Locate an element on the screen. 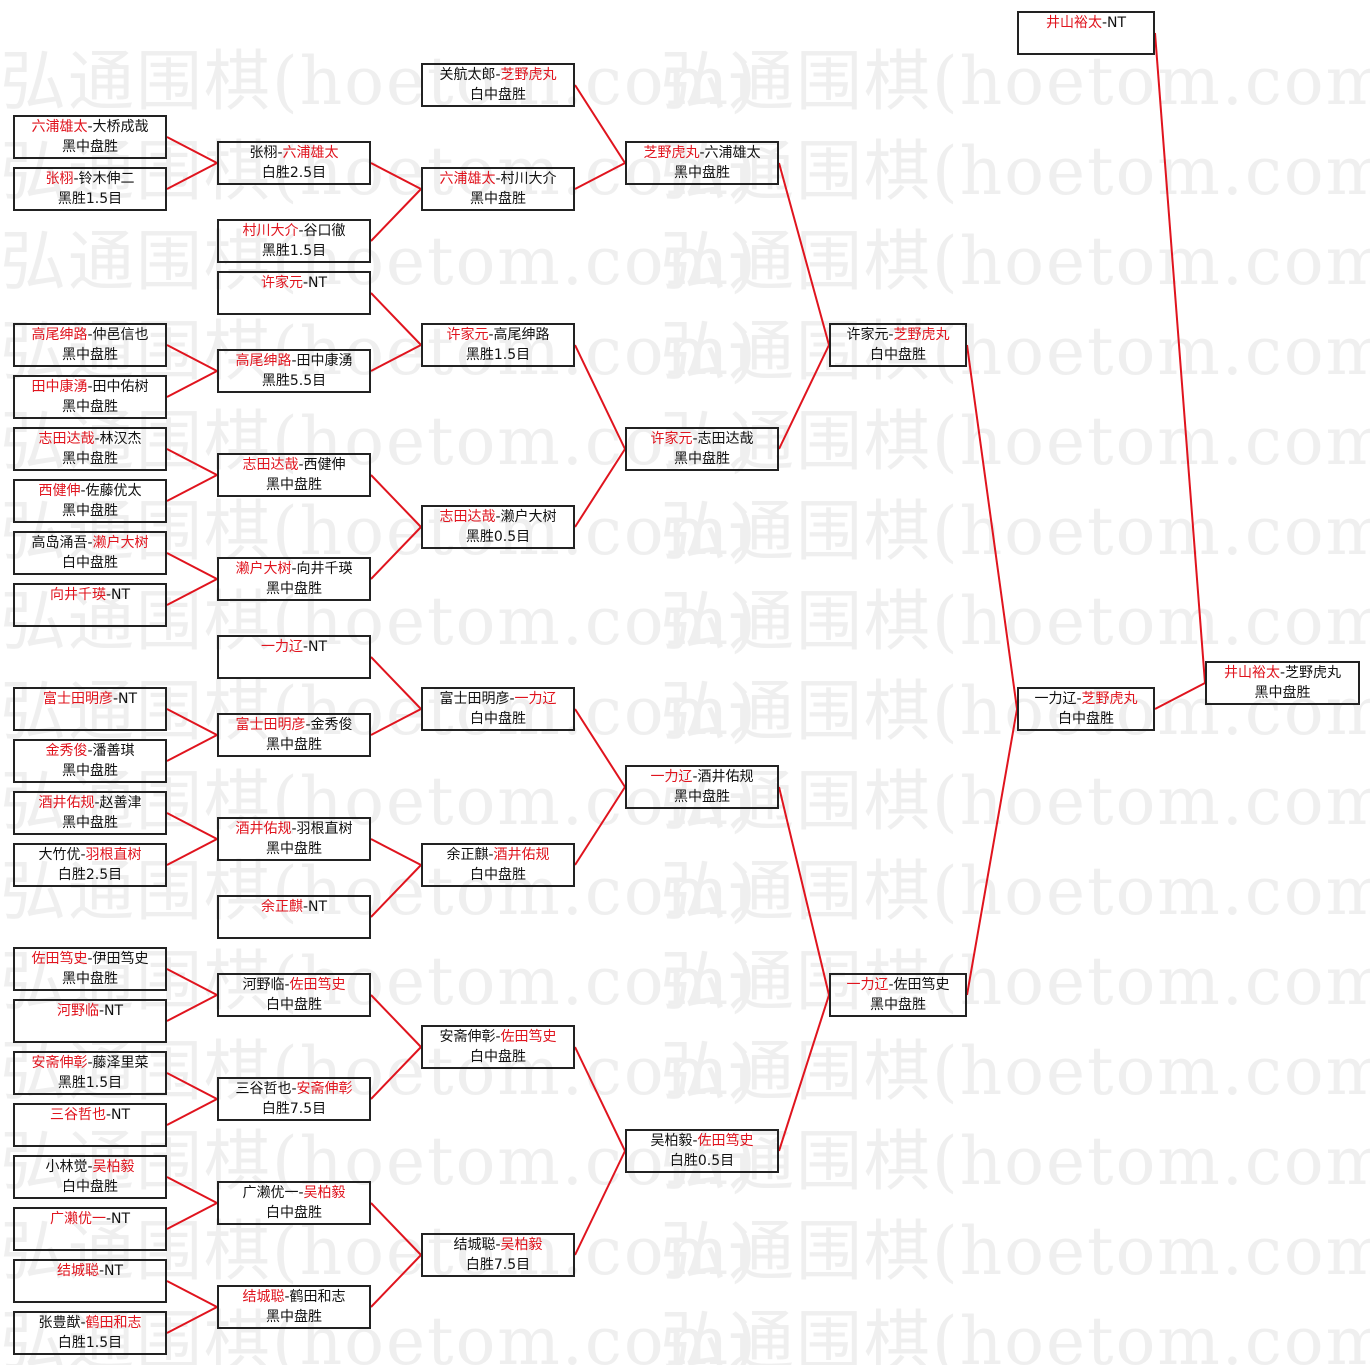 The height and width of the screenshot is (1365, 1370). match-players: 西健伸-佐藤优太 is located at coordinates (90, 491).